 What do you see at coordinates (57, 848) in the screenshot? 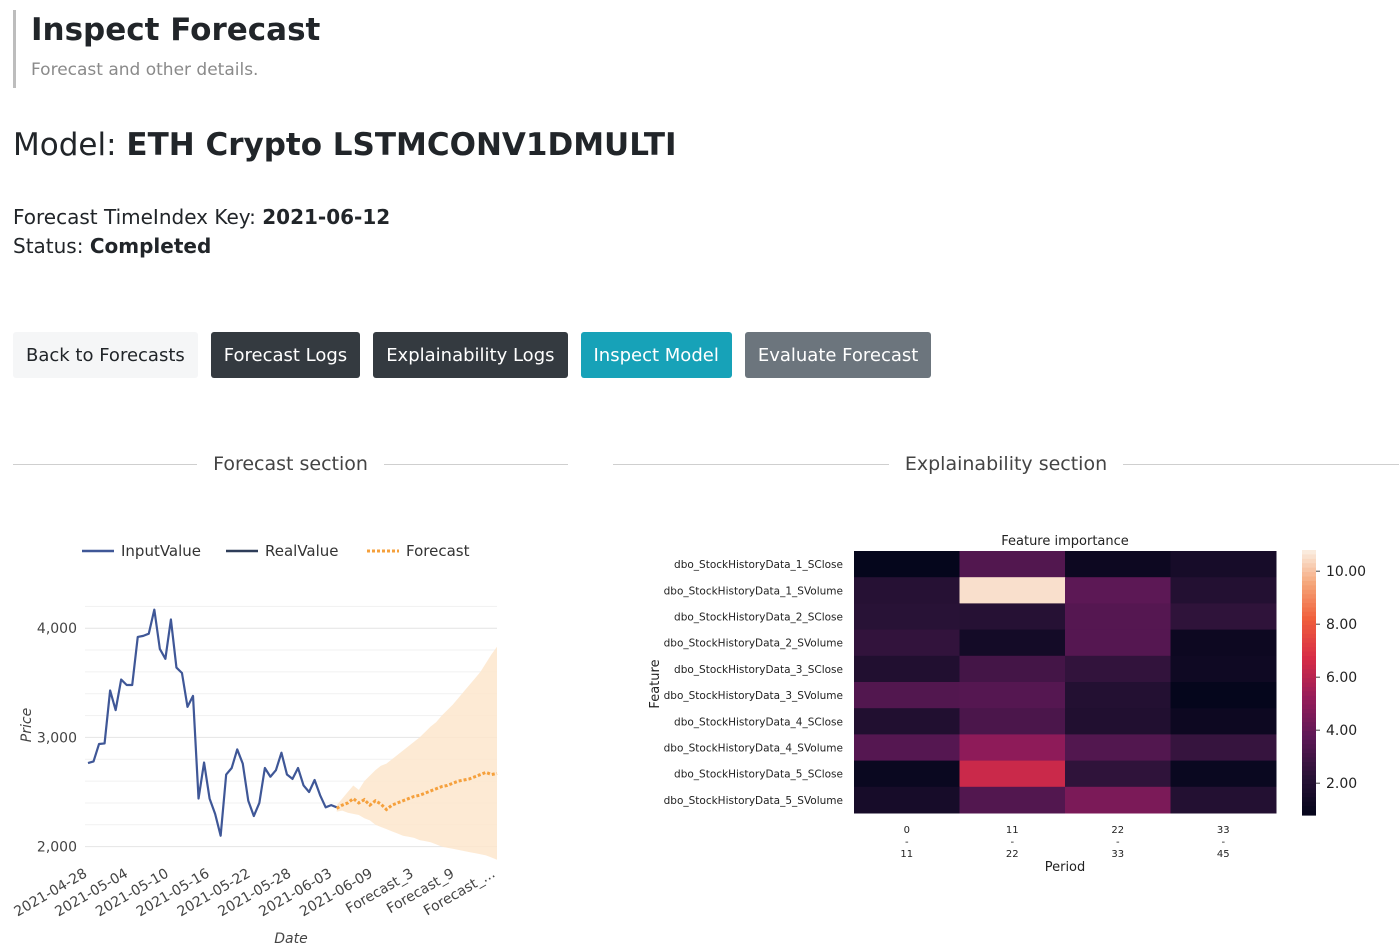
I see `y-tick-label: 2,000` at bounding box center [57, 848].